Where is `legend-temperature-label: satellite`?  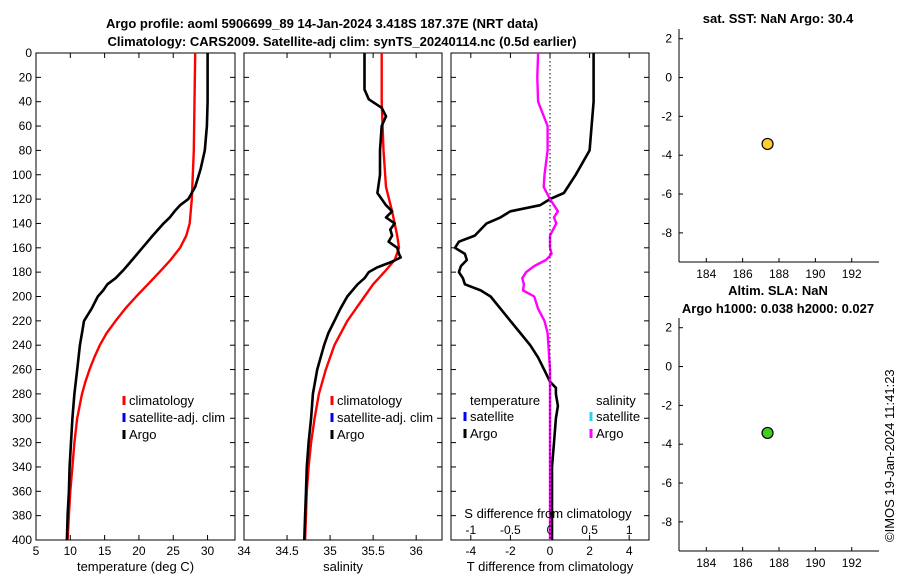 legend-temperature-label: satellite is located at coordinates (492, 416).